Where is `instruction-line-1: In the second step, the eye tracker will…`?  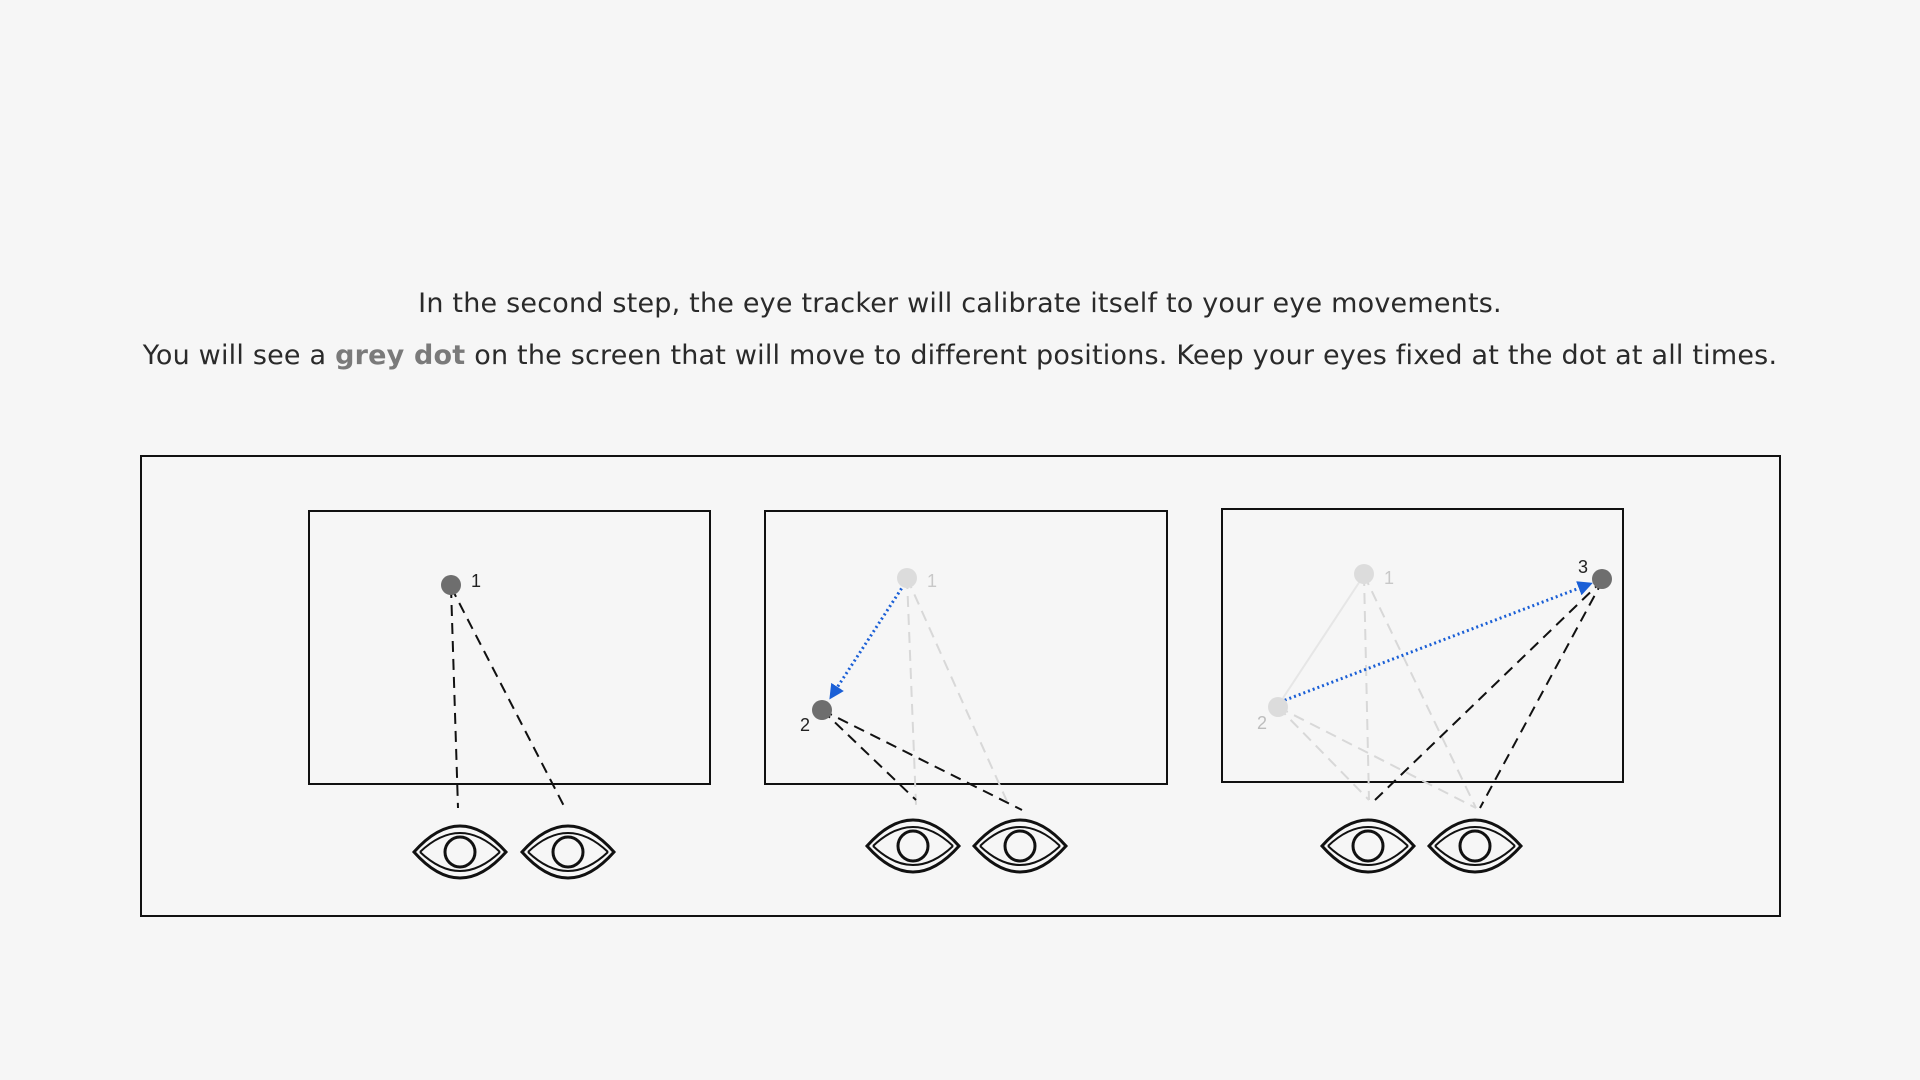
instruction-line-1: In the second step, the eye tracker will… is located at coordinates (960, 303).